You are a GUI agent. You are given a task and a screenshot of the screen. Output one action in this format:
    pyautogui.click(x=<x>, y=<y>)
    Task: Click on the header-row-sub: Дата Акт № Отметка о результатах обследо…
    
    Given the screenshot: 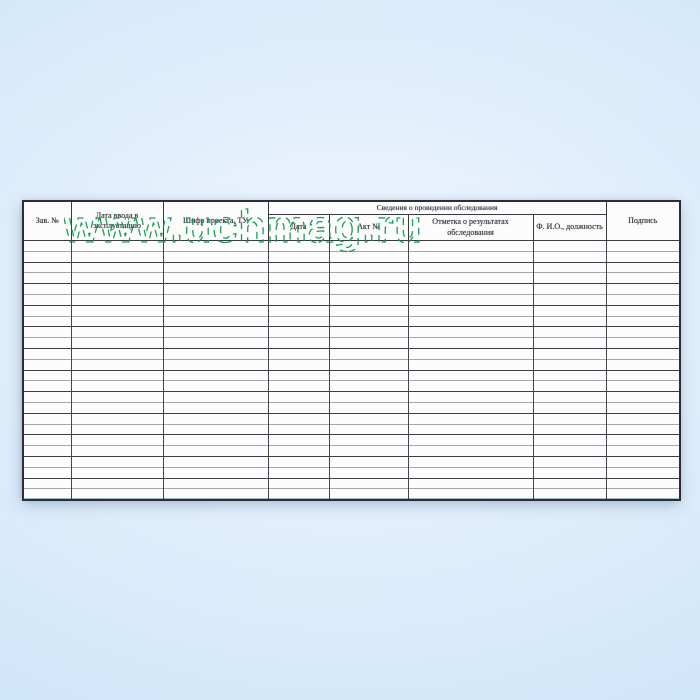 What is the action you would take?
    pyautogui.click(x=351, y=227)
    